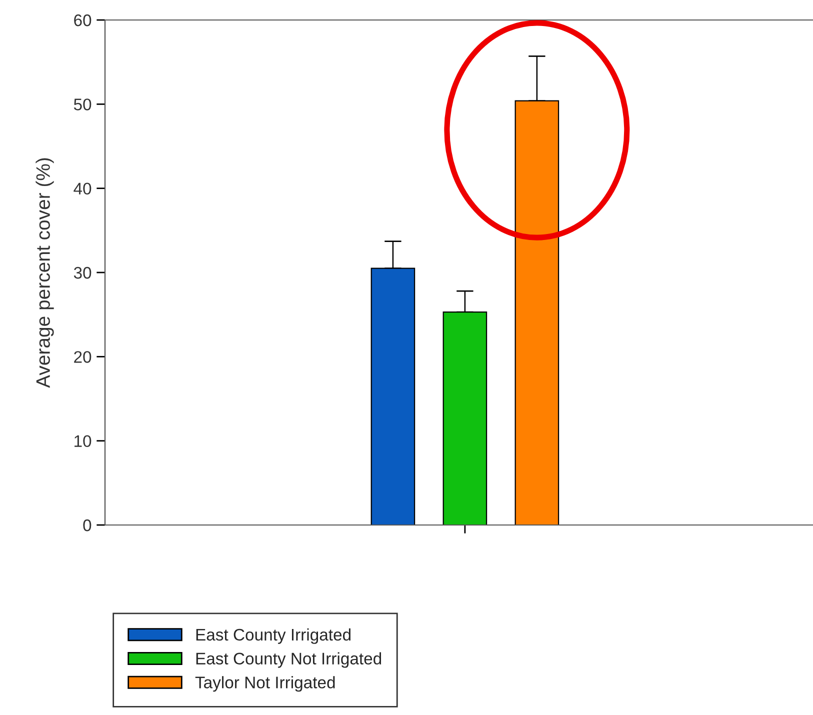  What do you see at coordinates (289, 660) in the screenshot?
I see `legend-label: East County Not Irrigated` at bounding box center [289, 660].